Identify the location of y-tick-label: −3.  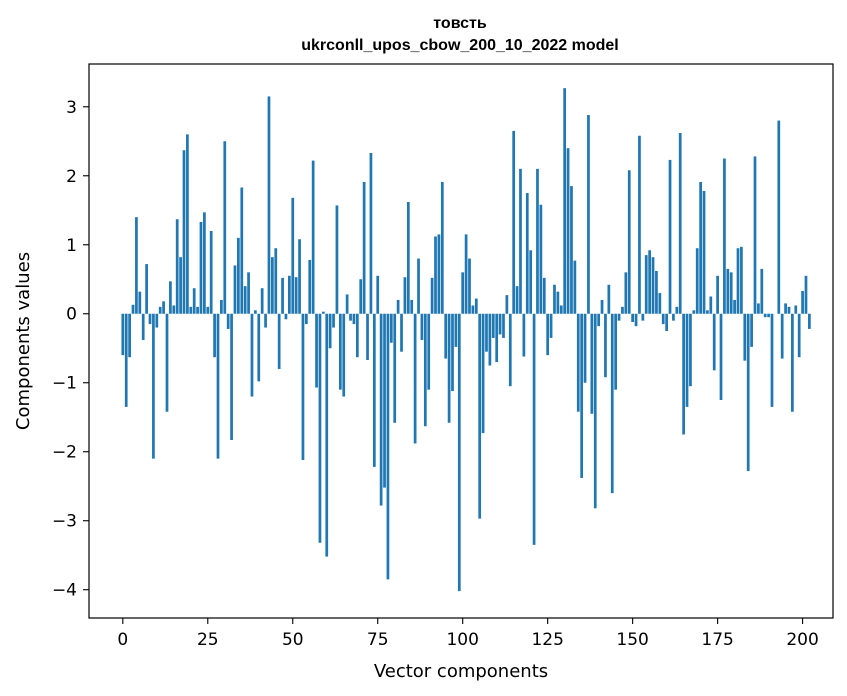
(64, 522).